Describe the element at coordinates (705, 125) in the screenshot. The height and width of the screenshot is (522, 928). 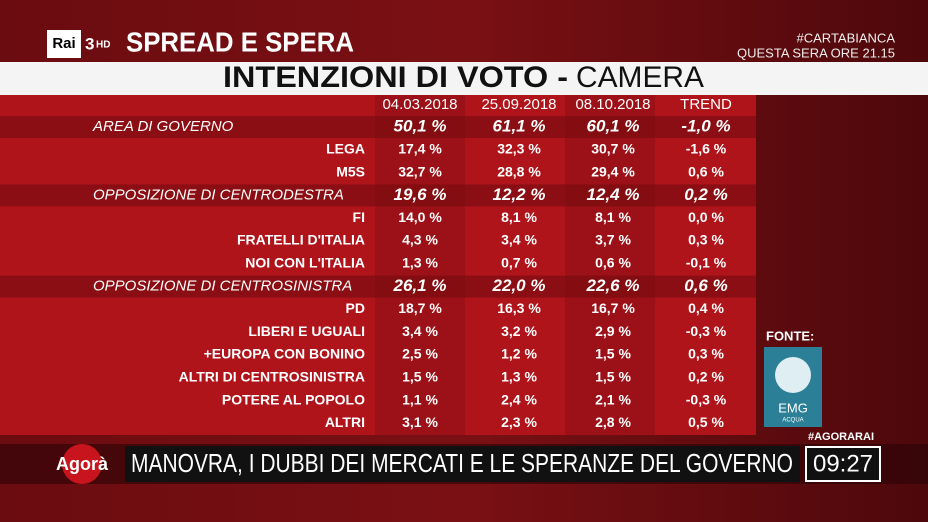
I see `cell-value: -1,0 %` at that location.